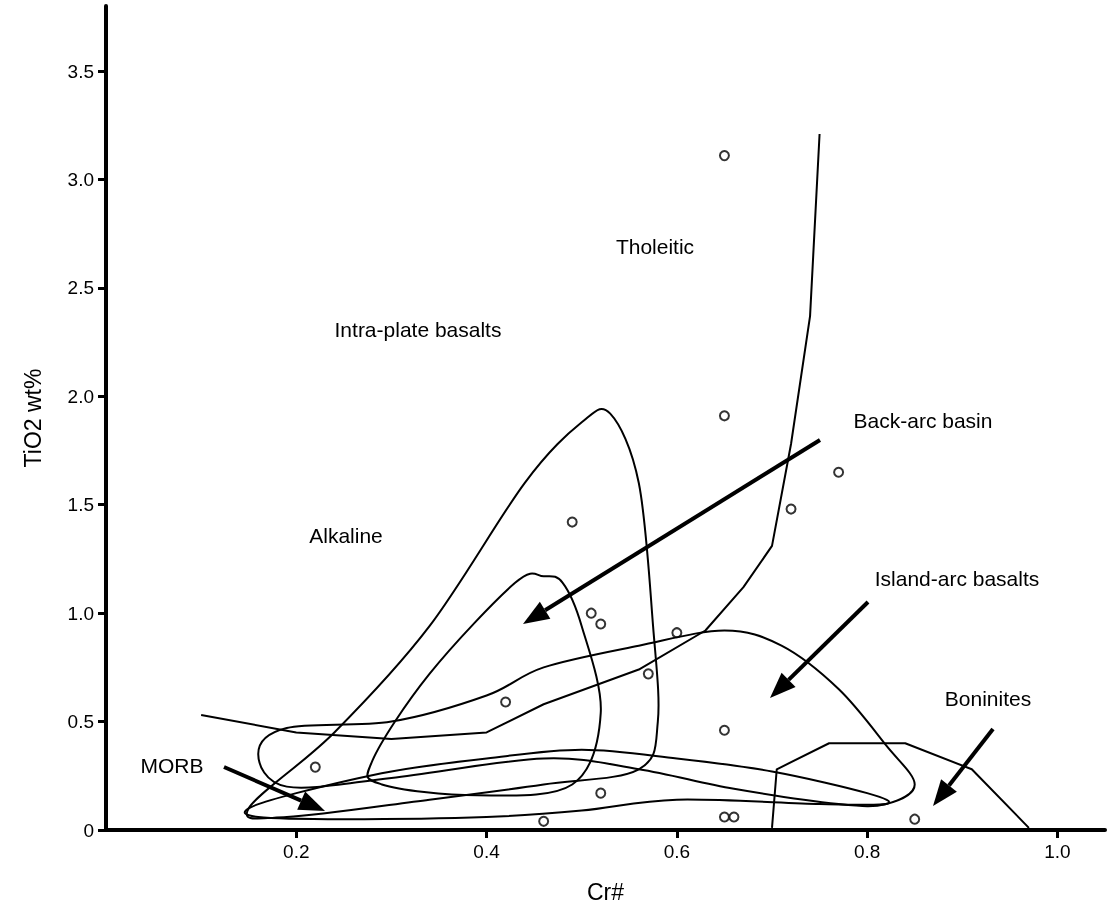 The image size is (1107, 915). What do you see at coordinates (988, 698) in the screenshot?
I see `annotation: Boninites` at bounding box center [988, 698].